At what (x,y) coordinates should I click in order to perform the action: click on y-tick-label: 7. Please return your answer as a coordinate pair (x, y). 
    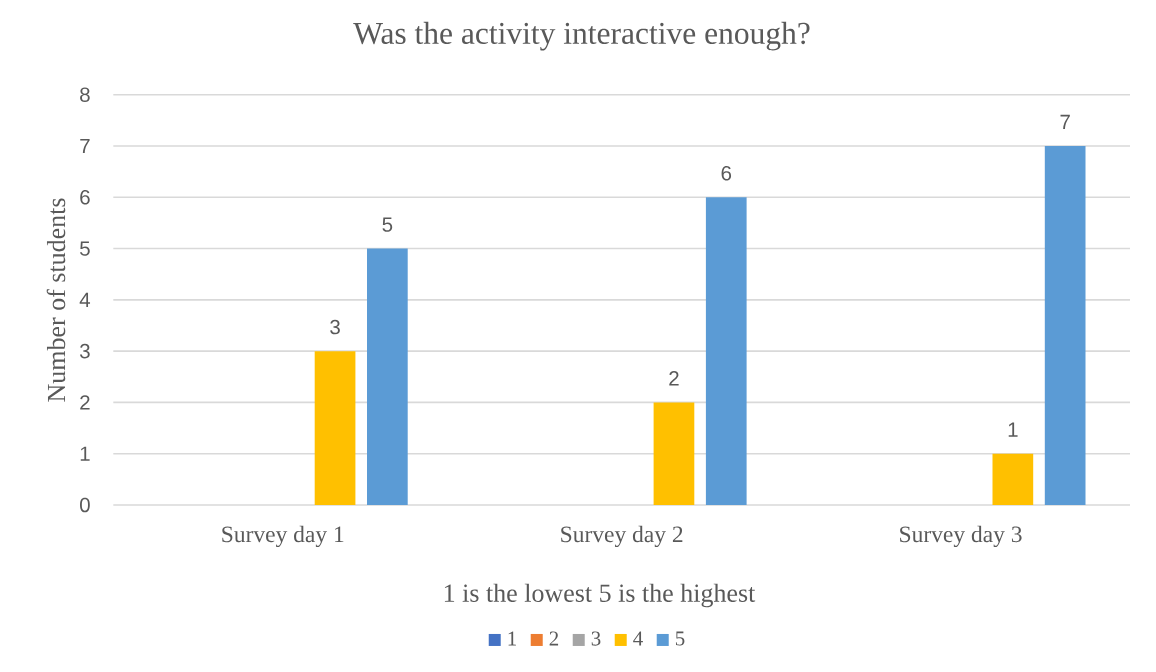
    Looking at the image, I should click on (85, 146).